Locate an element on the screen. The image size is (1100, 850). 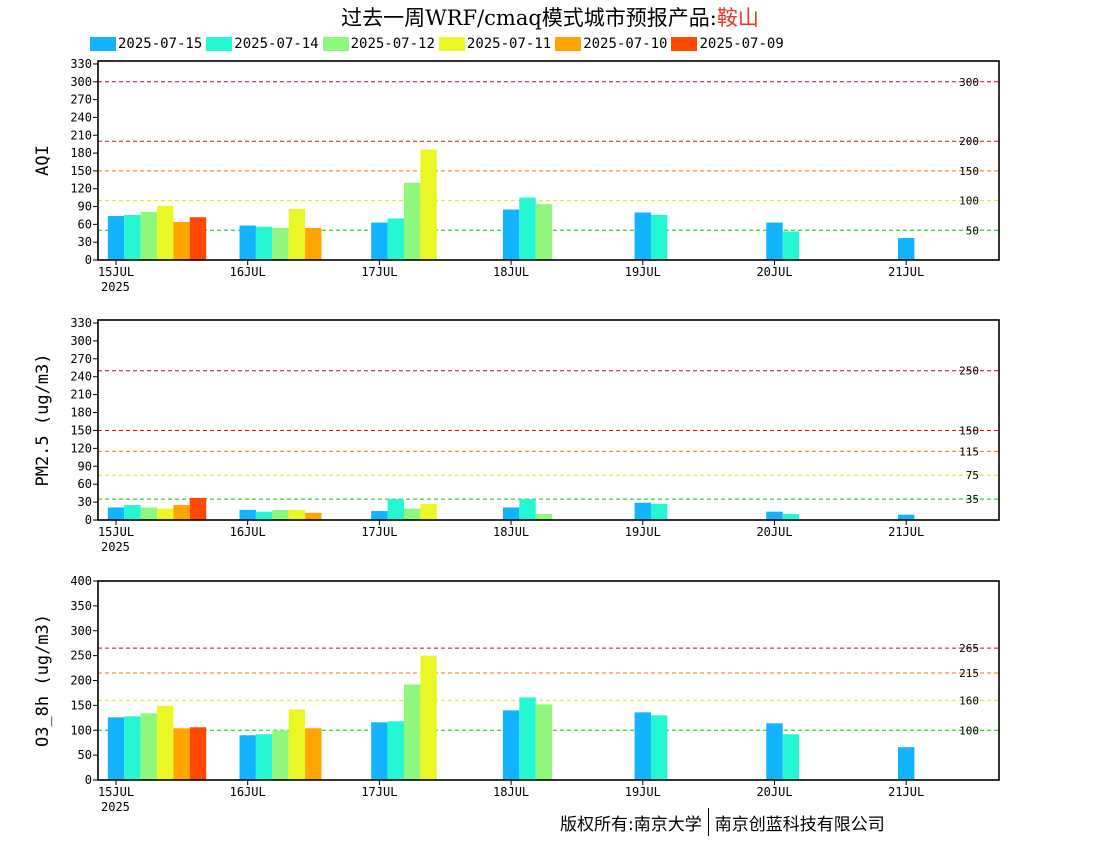
x-tick-label: 17JUL is located at coordinates (379, 532).